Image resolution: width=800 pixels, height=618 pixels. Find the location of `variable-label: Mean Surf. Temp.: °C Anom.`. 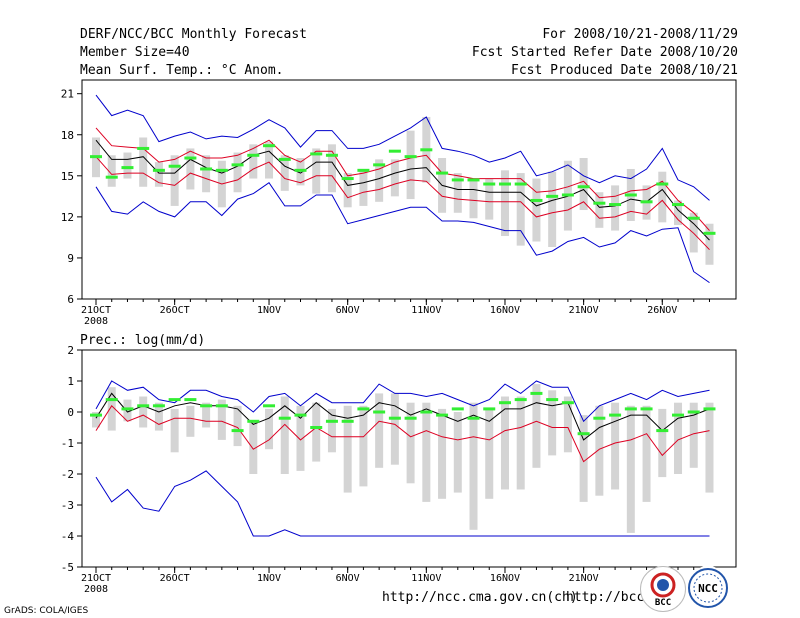

variable-label: Mean Surf. Temp.: °C Anom. is located at coordinates (182, 70).